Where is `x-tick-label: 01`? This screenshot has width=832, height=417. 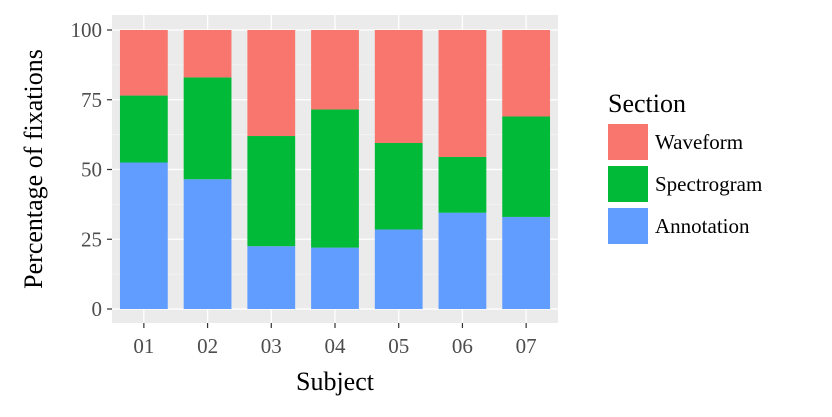 x-tick-label: 01 is located at coordinates (143, 346).